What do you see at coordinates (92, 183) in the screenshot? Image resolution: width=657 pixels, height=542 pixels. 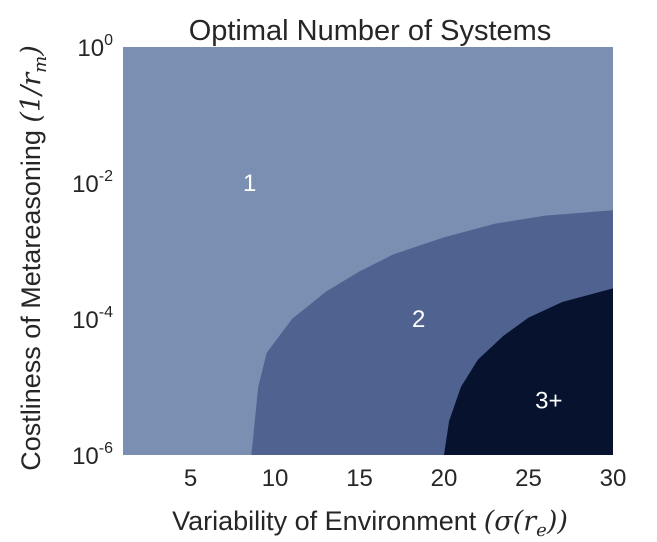 I see `y-tick-label: 10⁻²` at bounding box center [92, 183].